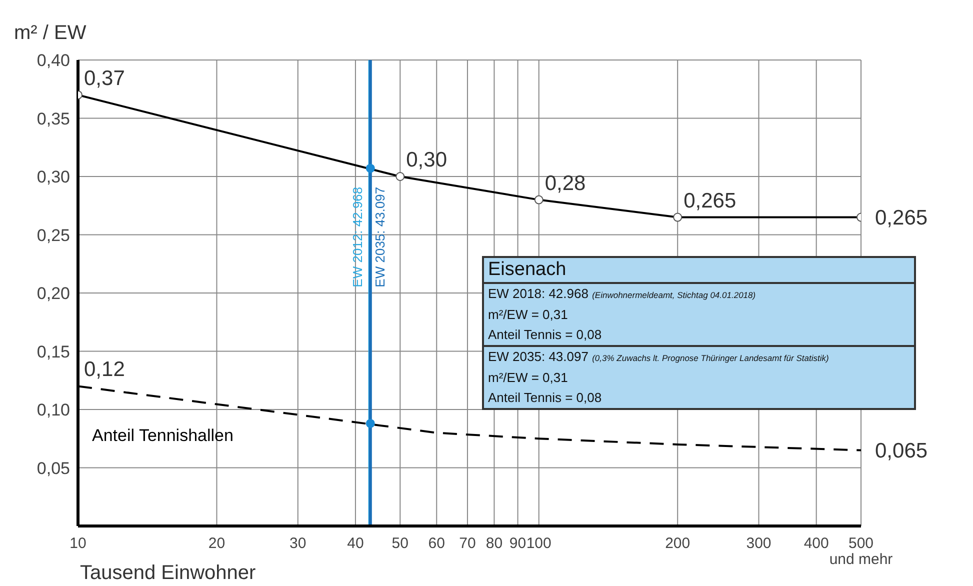 This screenshot has width=973, height=586. Describe the element at coordinates (104, 78) in the screenshot. I see `data-label: 0,37` at that location.